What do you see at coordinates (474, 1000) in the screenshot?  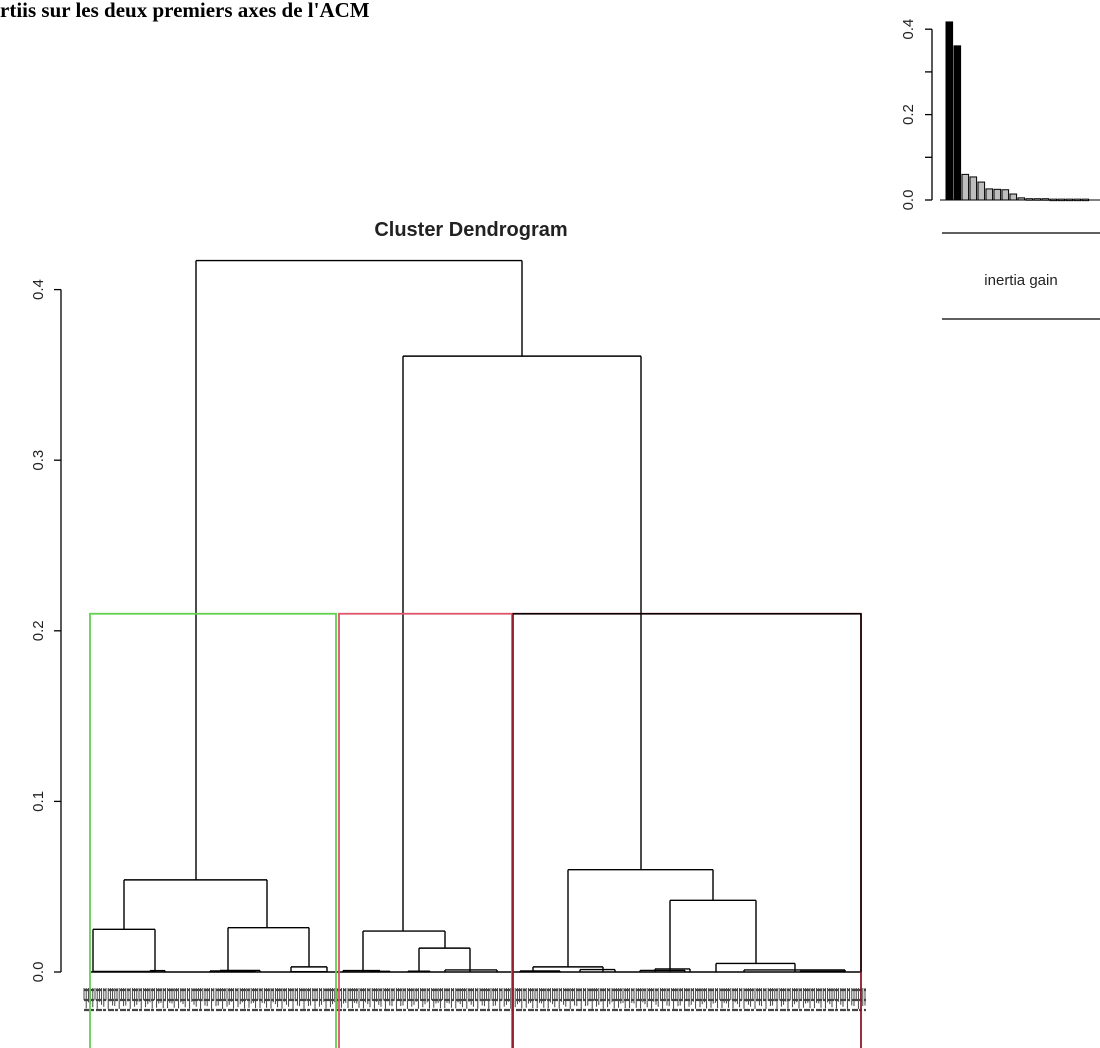 I see `dendrogram-leaf-labels` at bounding box center [474, 1000].